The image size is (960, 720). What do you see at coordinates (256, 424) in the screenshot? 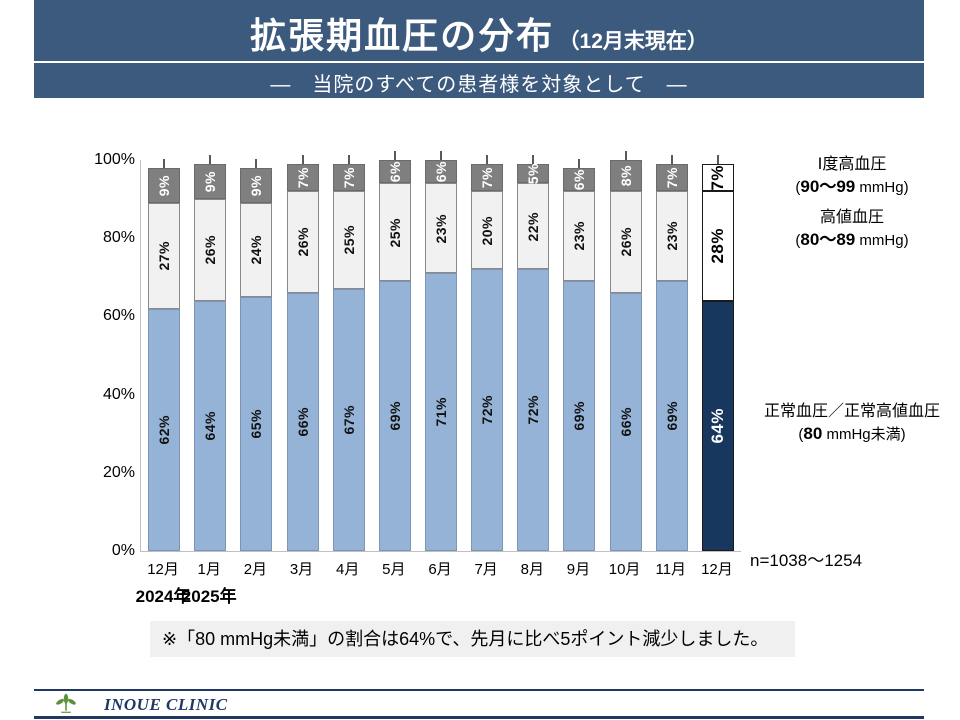
I see `bar-value-label: 65%` at bounding box center [256, 424].